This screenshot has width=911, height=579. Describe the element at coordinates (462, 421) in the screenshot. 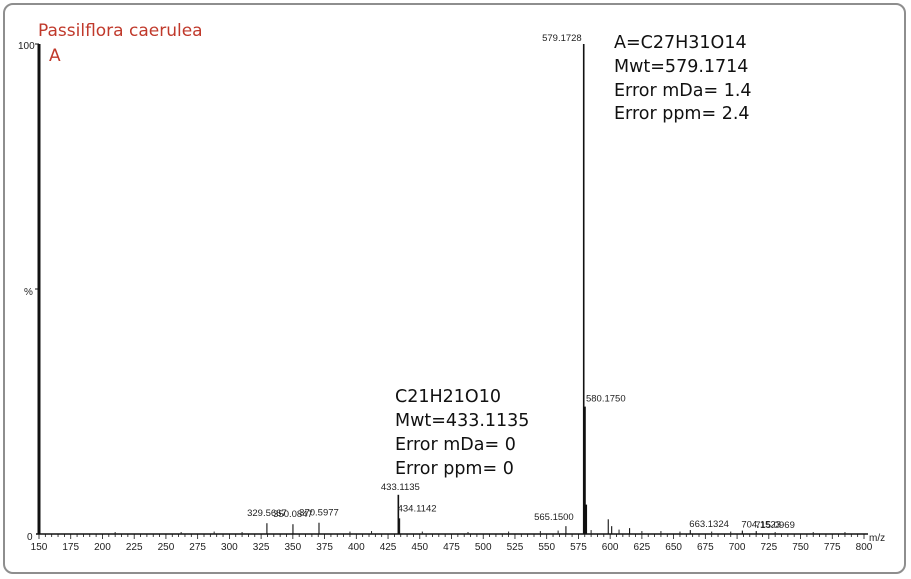

I see `annotation-mwt: Mwt=433.1135` at that location.